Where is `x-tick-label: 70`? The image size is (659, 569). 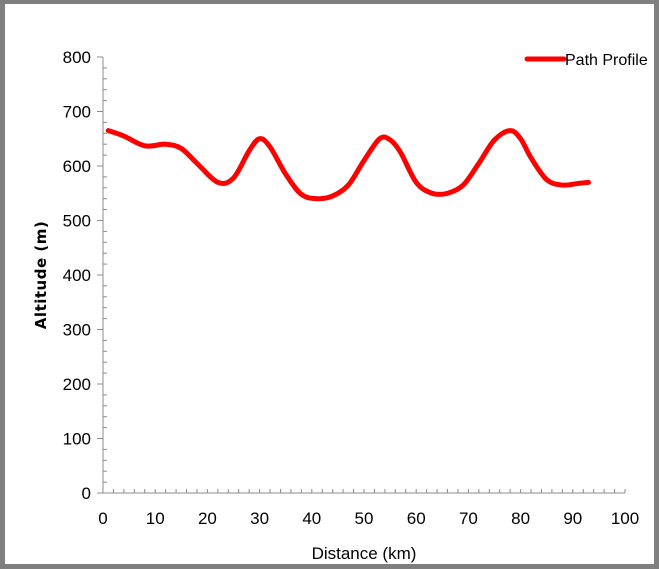 x-tick-label: 70 is located at coordinates (468, 518).